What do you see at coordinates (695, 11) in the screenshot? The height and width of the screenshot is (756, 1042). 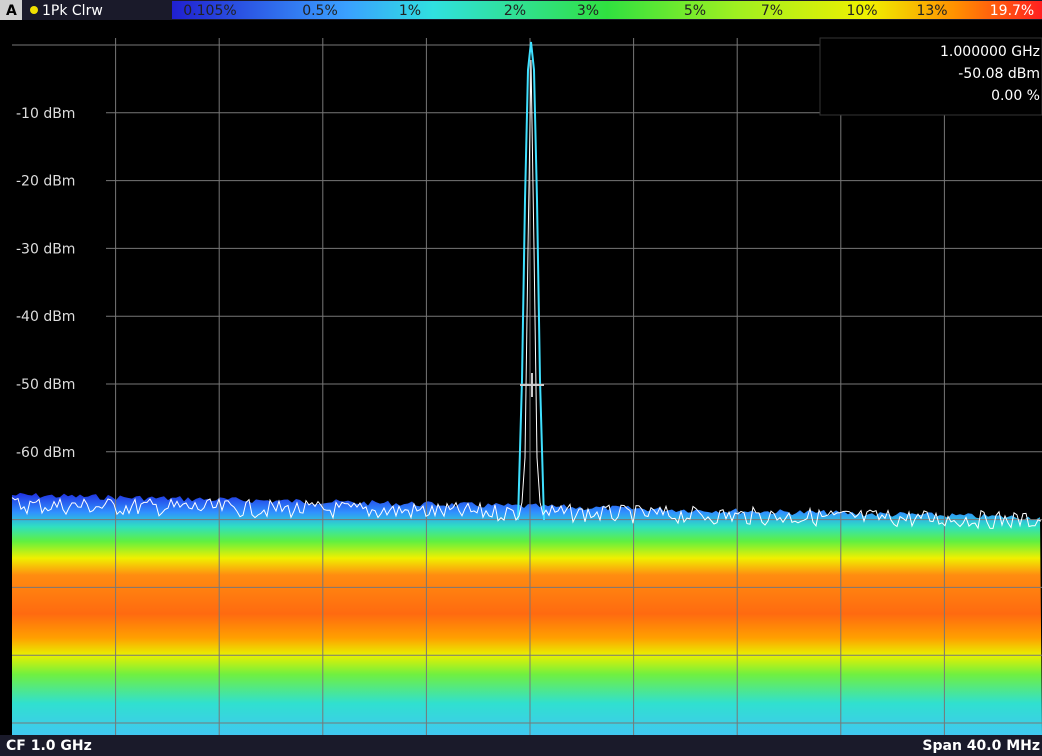 I see `color-scale-label: 5%` at bounding box center [695, 11].